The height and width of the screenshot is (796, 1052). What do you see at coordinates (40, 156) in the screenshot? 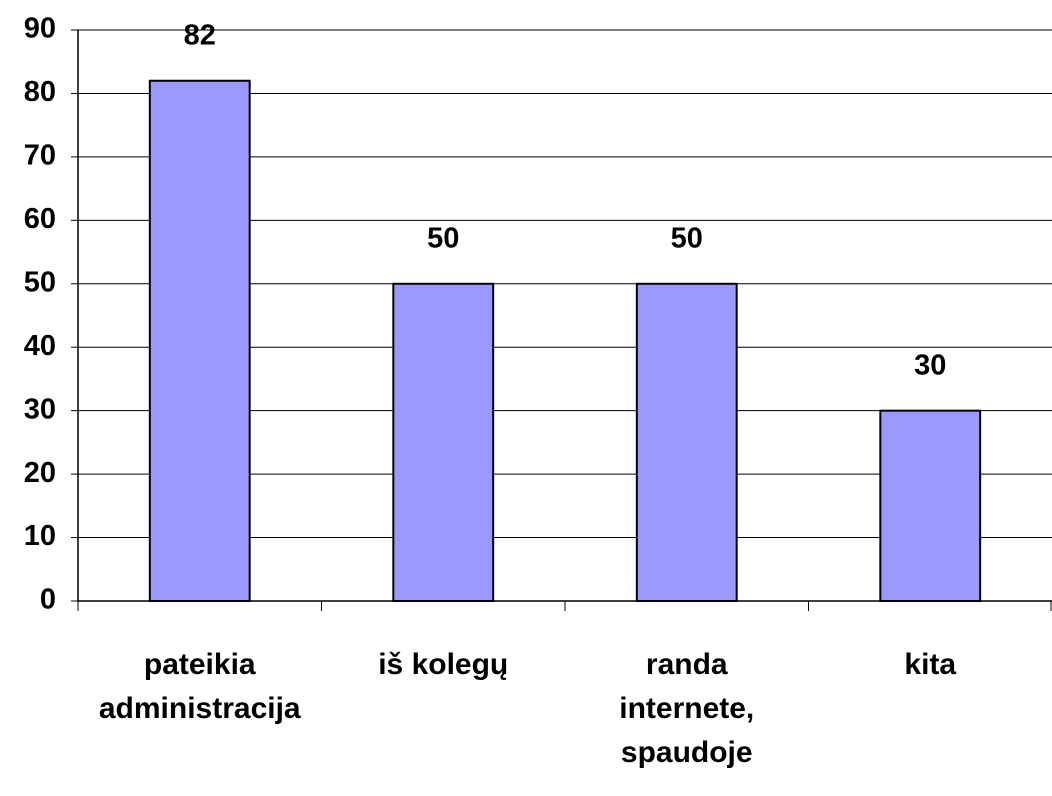
I see `y-tick-label: 70` at bounding box center [40, 156].